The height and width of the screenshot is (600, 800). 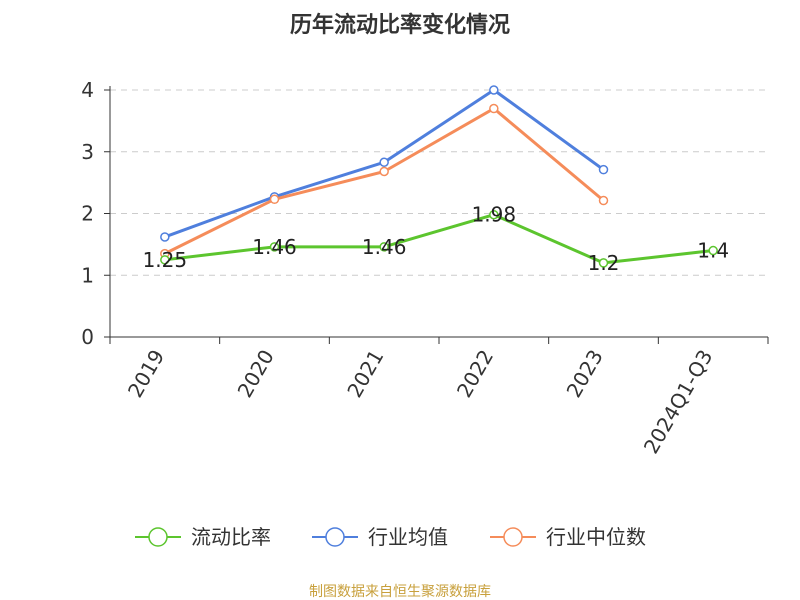 What do you see at coordinates (596, 537) in the screenshot?
I see `legend-label-2: 行业中位数` at bounding box center [596, 537].